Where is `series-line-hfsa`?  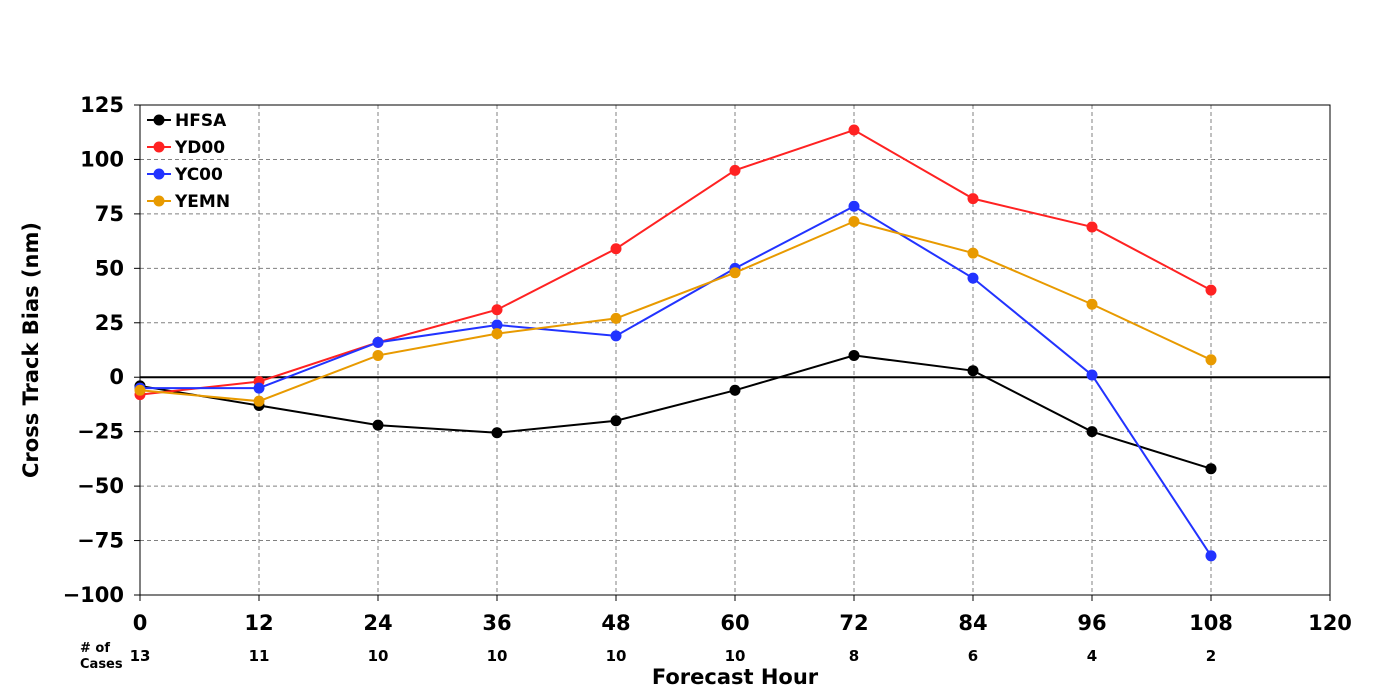
series-line-hfsa is located at coordinates (675, 412).